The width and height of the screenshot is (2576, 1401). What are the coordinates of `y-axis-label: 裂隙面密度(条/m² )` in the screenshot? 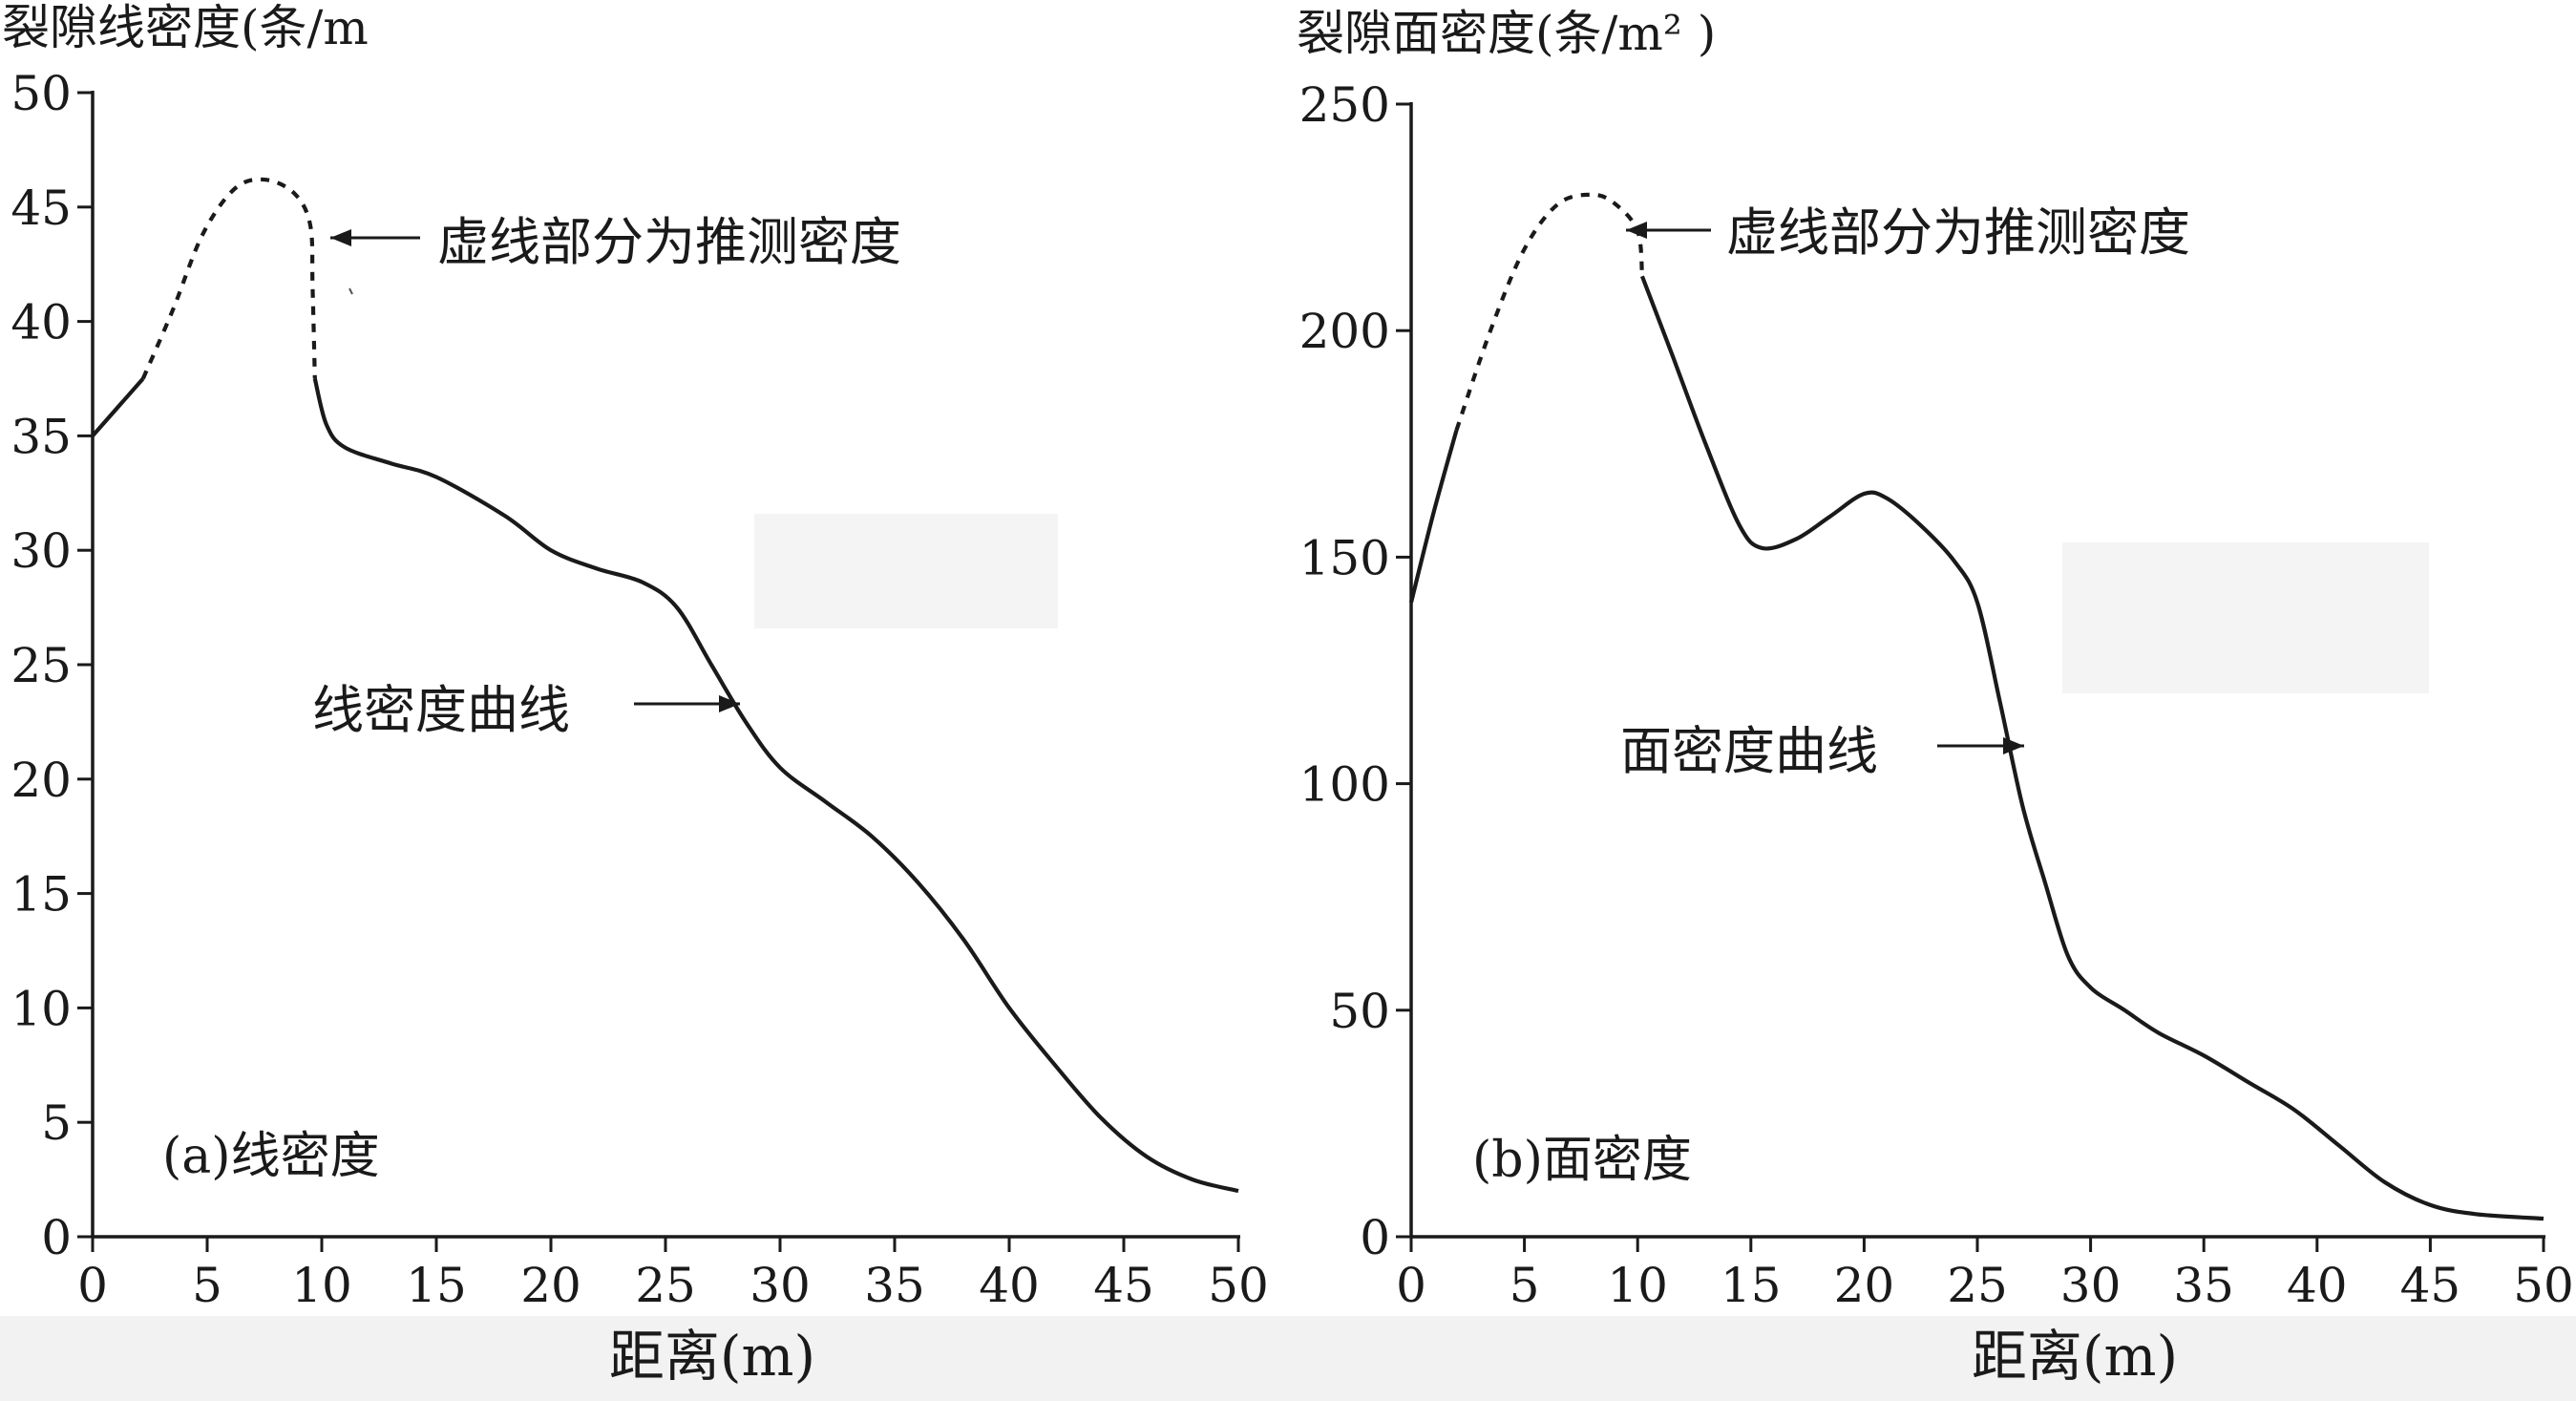 It's located at (1506, 33).